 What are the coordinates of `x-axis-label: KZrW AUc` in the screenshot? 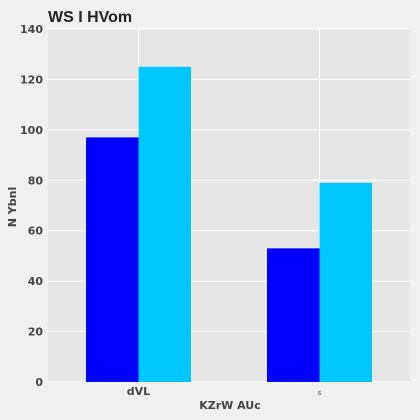 It's located at (230, 405).